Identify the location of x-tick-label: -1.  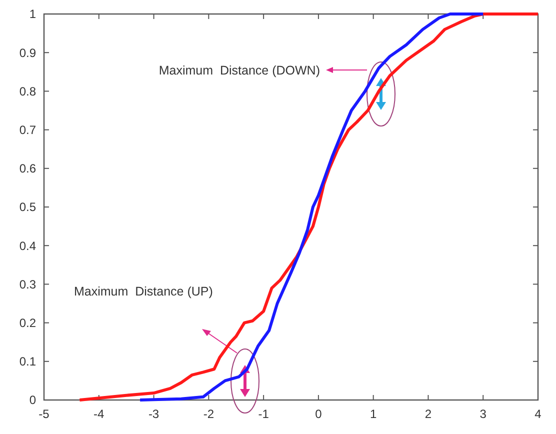
(264, 414).